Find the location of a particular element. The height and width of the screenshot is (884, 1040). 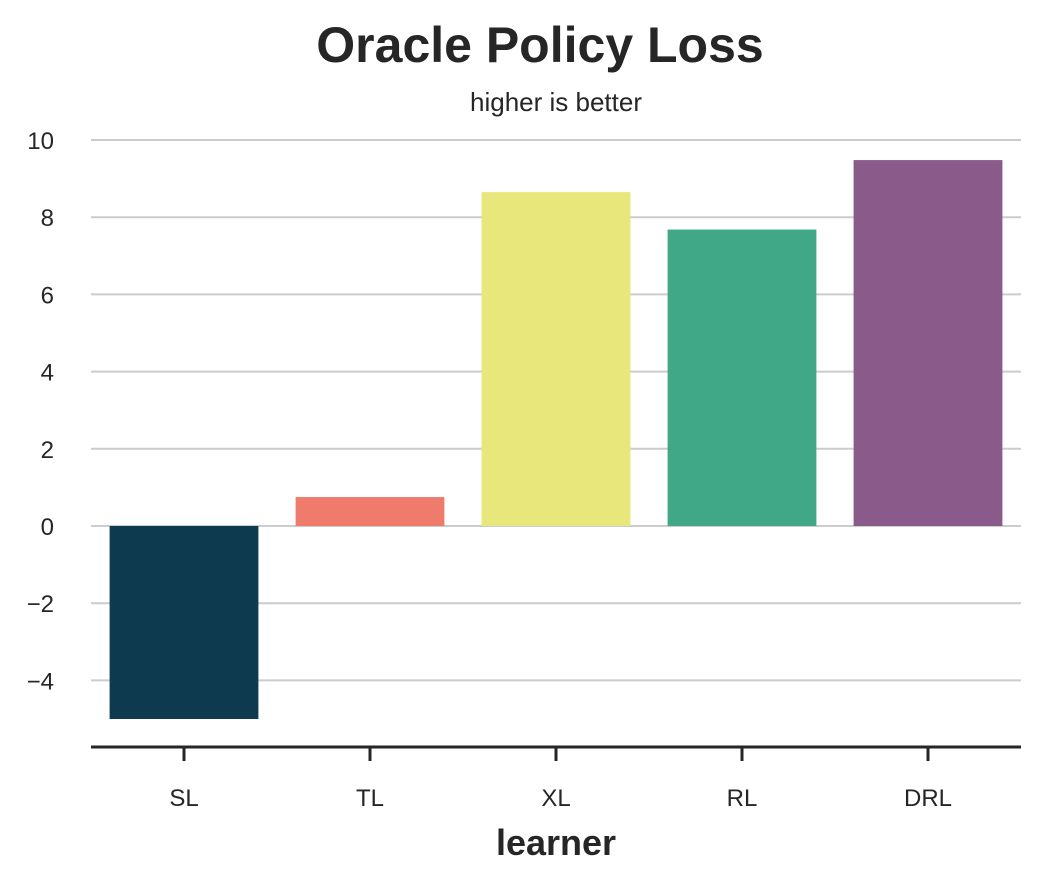

y-tick-label: −4 is located at coordinates (40, 681).